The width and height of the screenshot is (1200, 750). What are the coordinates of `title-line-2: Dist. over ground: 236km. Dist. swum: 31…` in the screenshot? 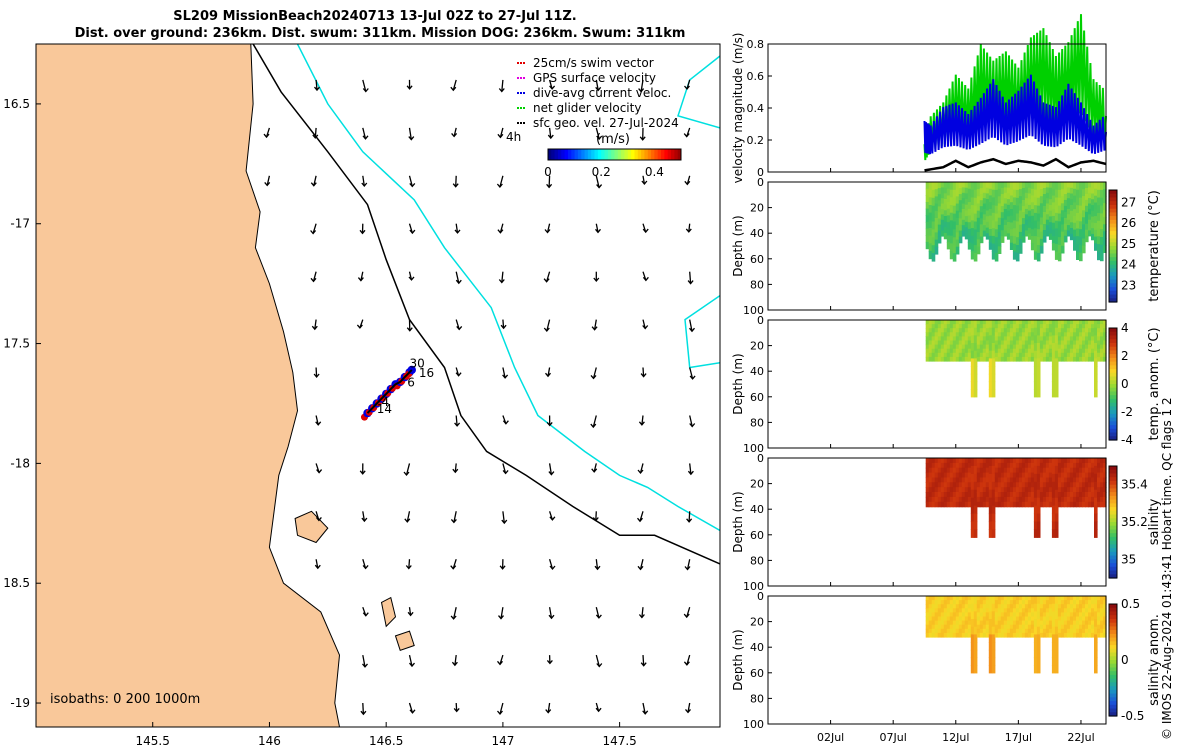 It's located at (380, 33).